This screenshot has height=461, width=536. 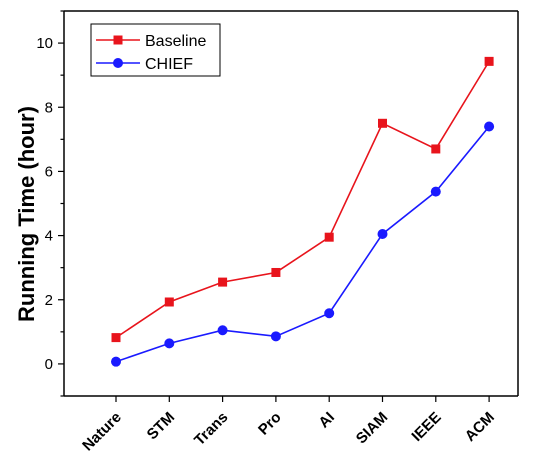 I want to click on y-tick-label: 6, so click(x=49, y=171).